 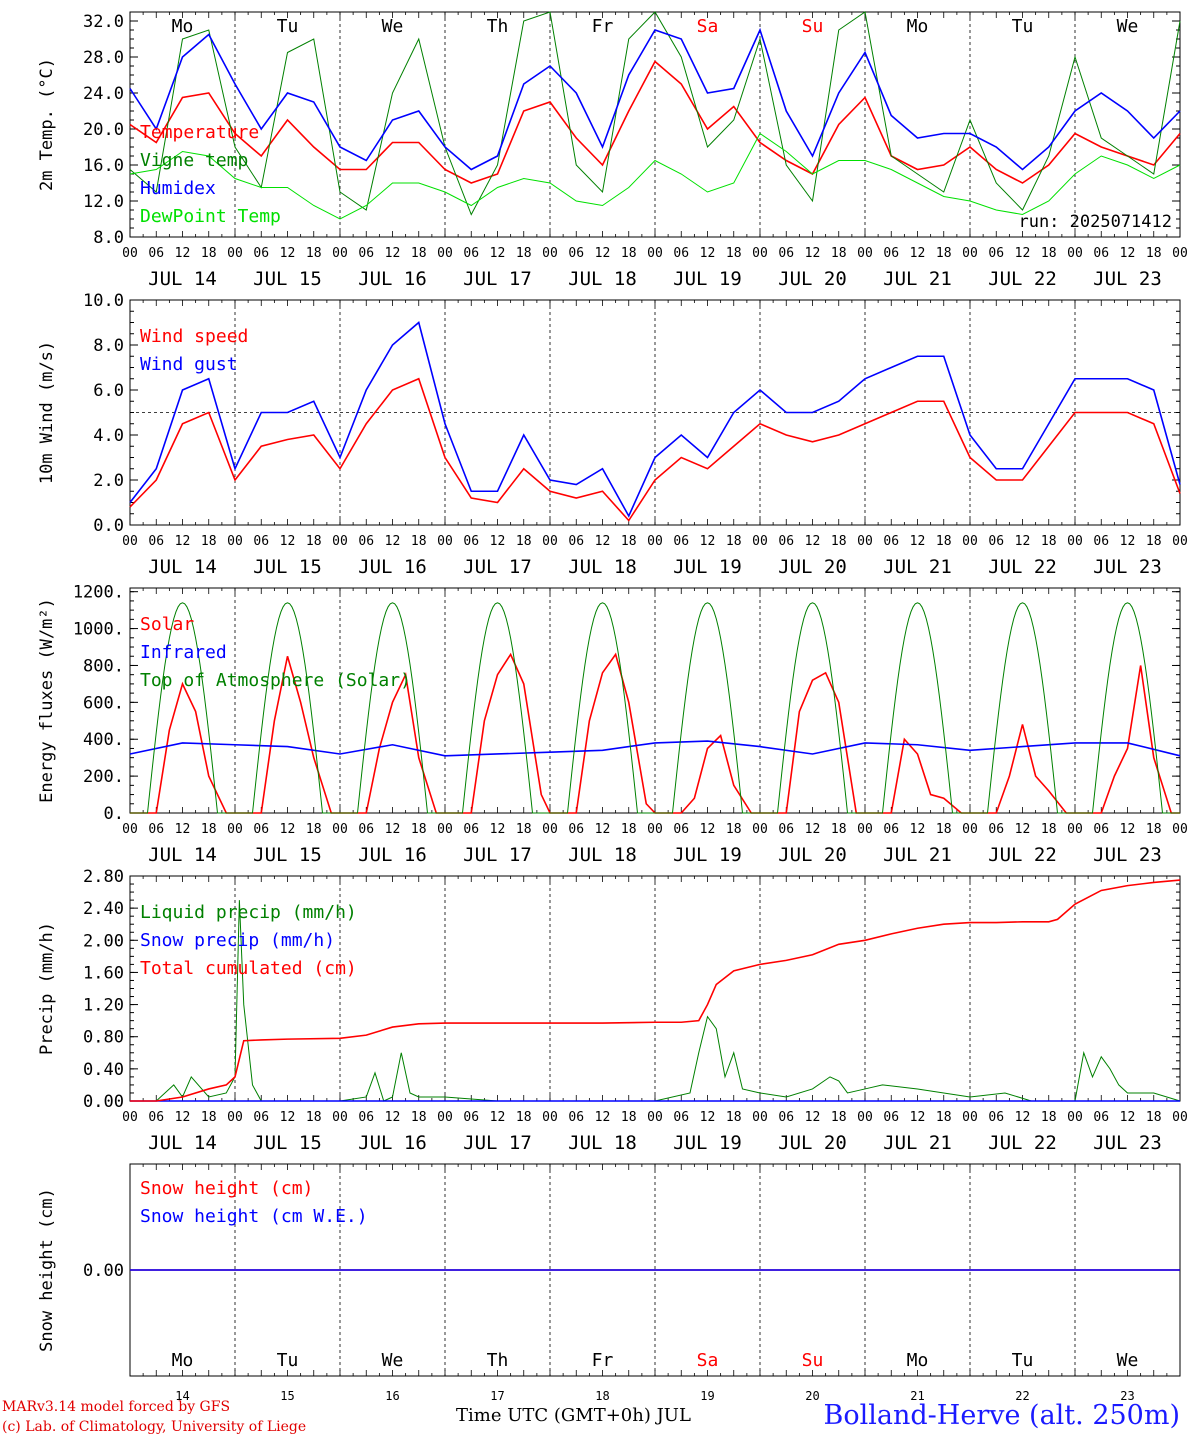 What do you see at coordinates (708, 1360) in the screenshot?
I see `weekday-label: Sa` at bounding box center [708, 1360].